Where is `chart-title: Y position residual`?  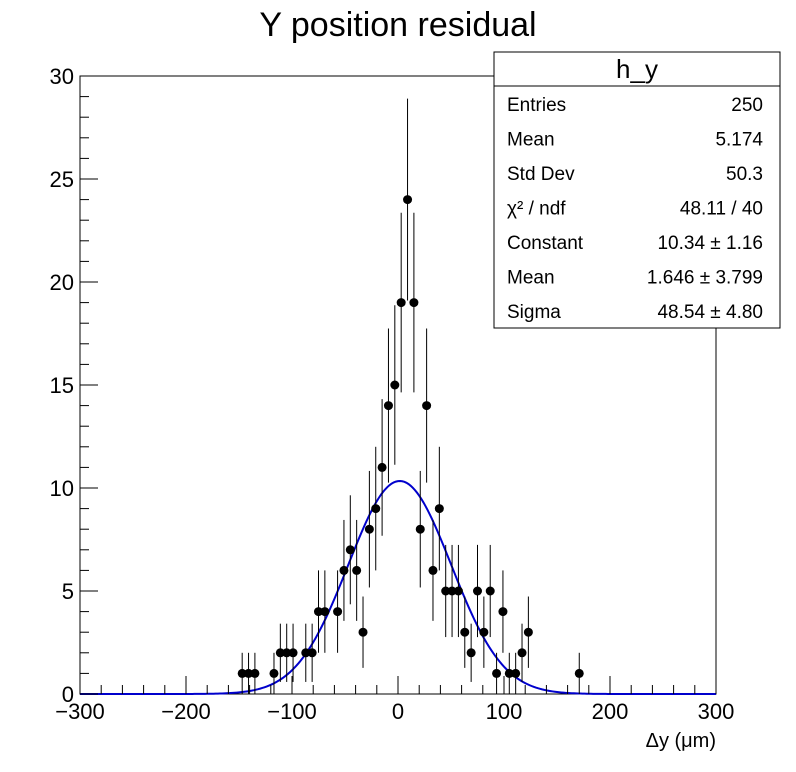 chart-title: Y position residual is located at coordinates (397, 25).